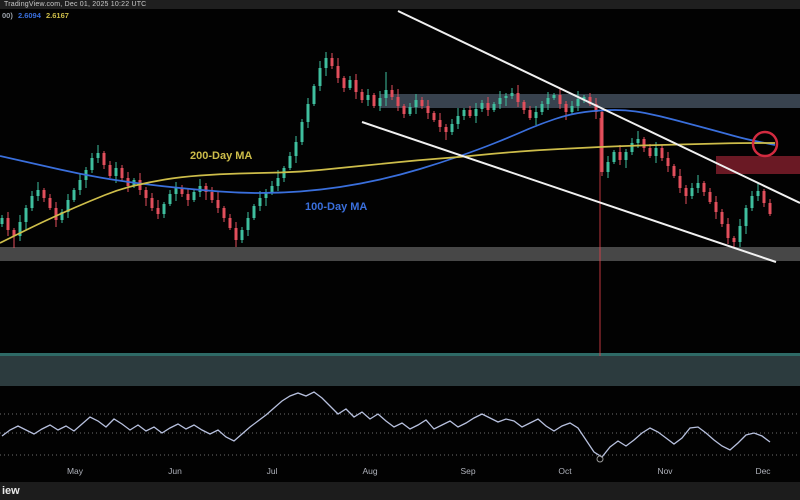 This screenshot has width=800, height=500. What do you see at coordinates (758, 165) in the screenshot?
I see `supply-zone-red` at bounding box center [758, 165].